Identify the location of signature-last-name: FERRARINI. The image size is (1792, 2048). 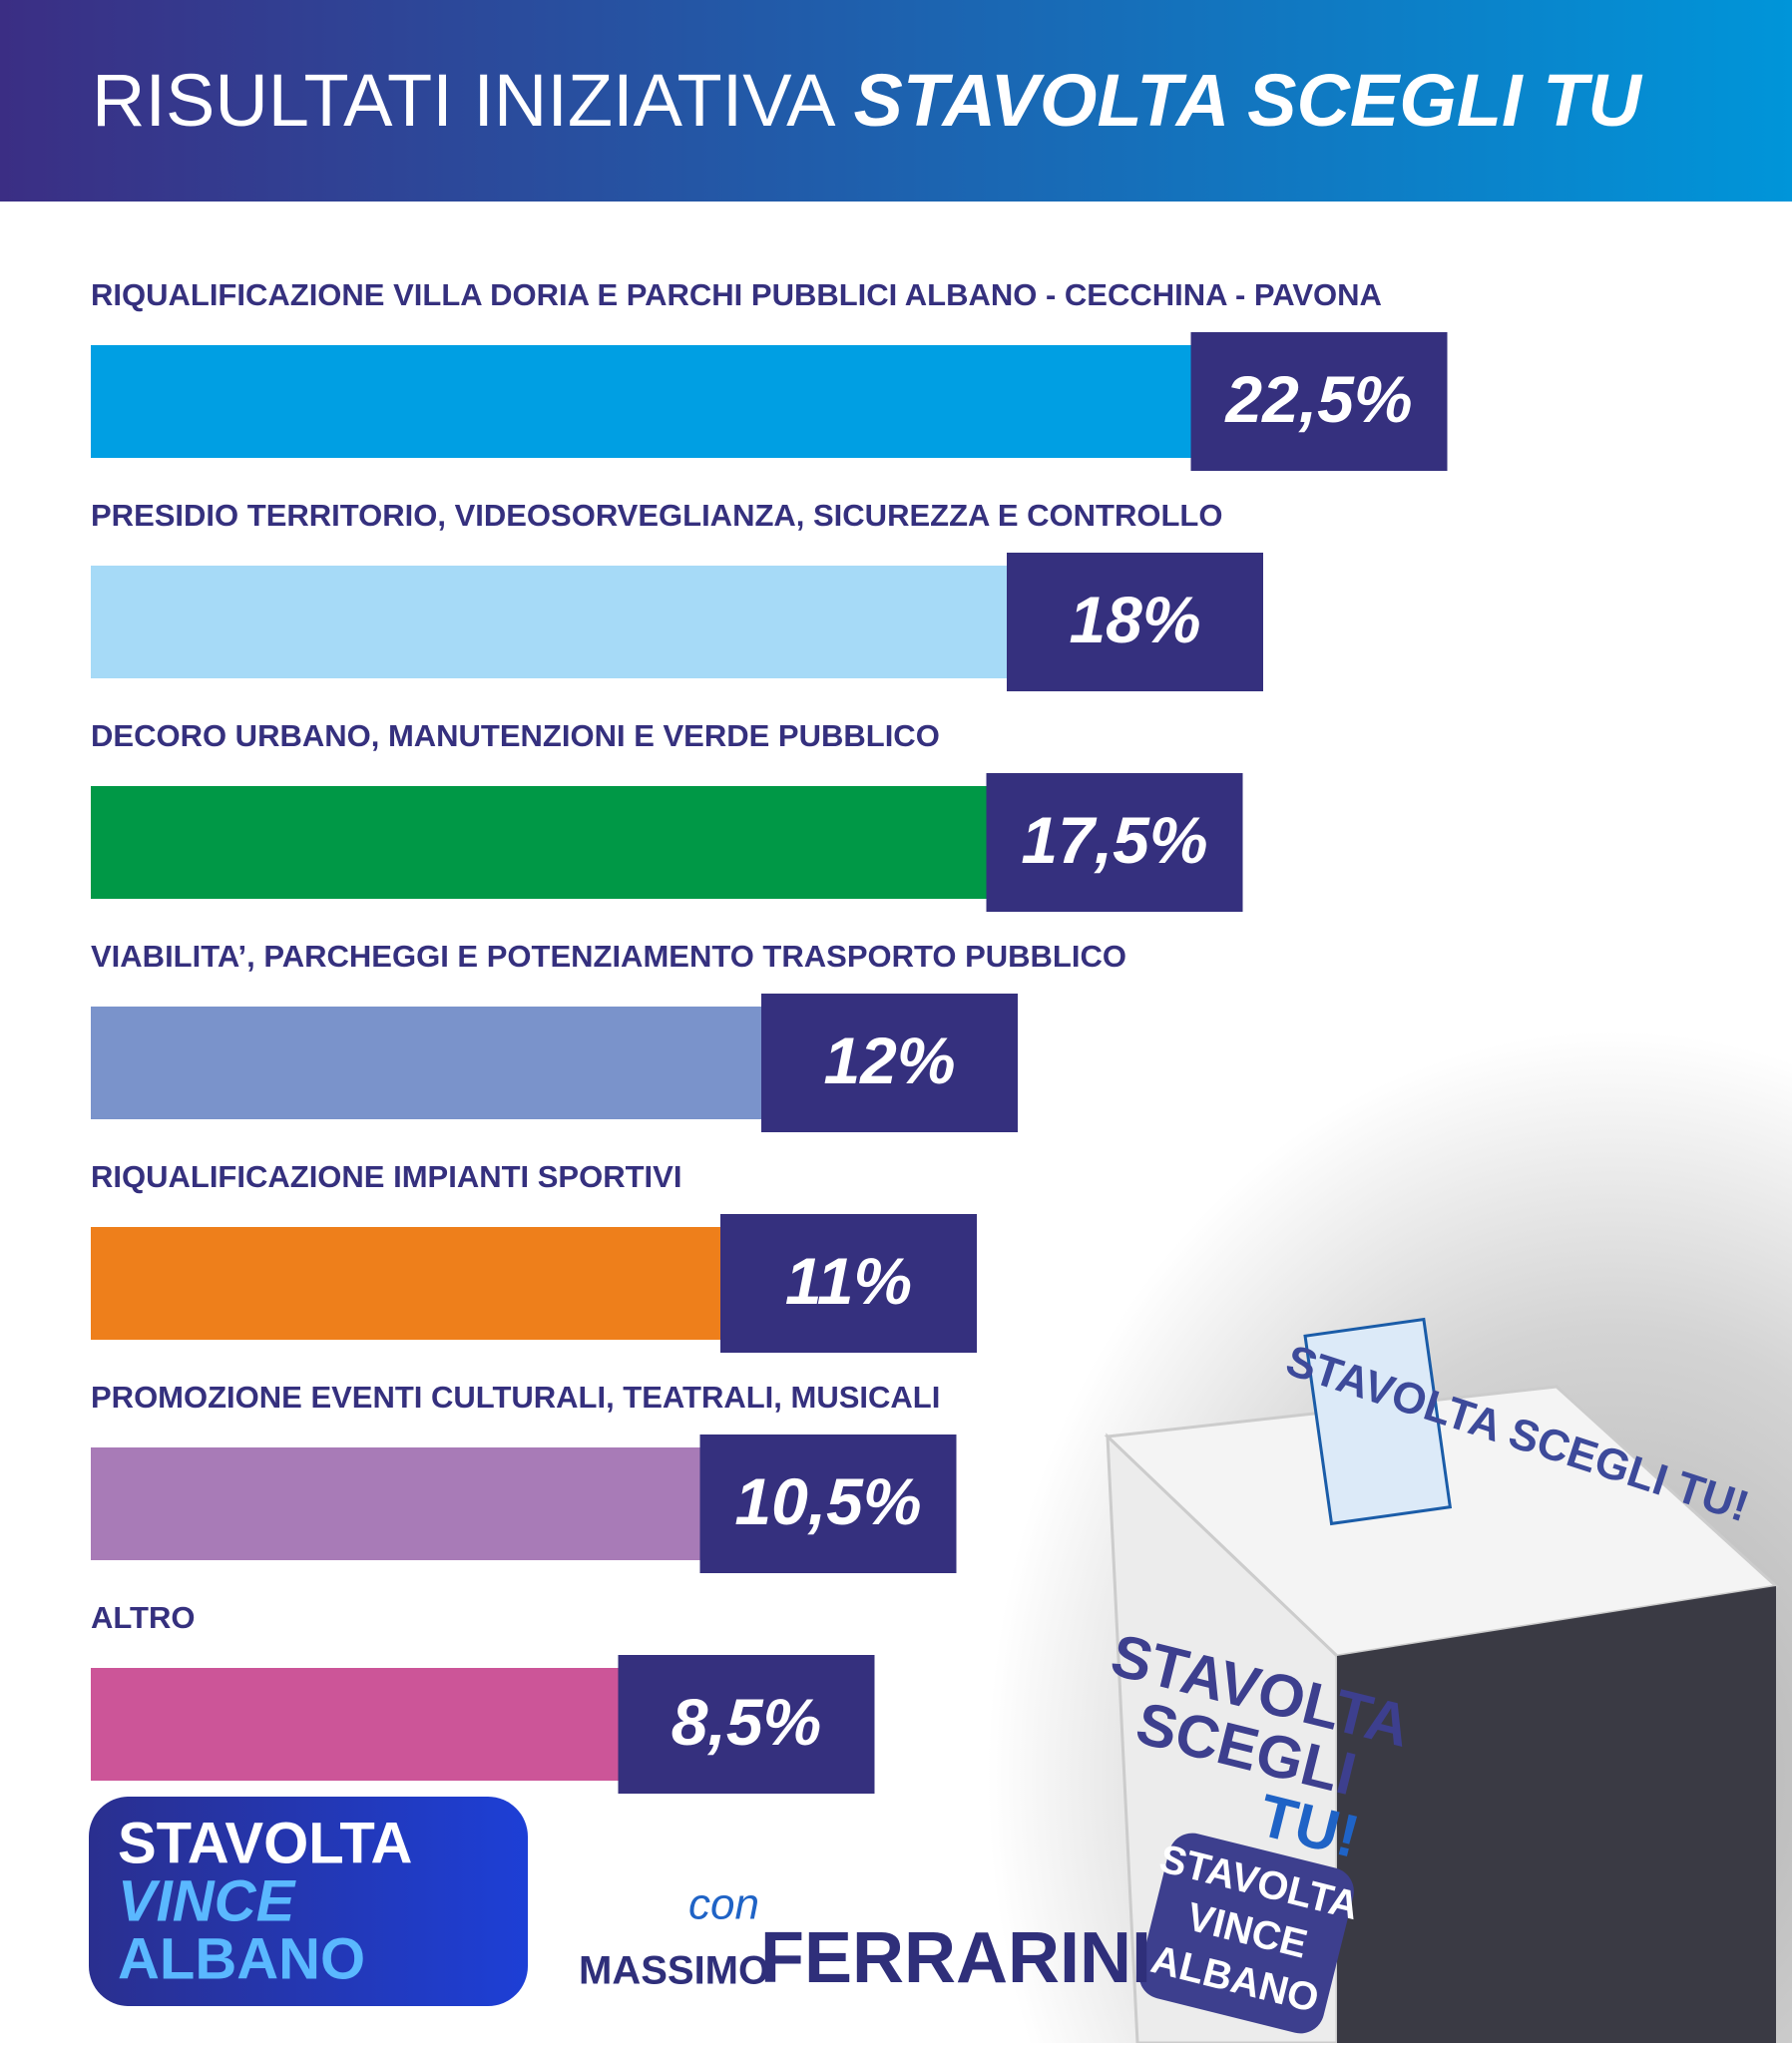
(955, 1958).